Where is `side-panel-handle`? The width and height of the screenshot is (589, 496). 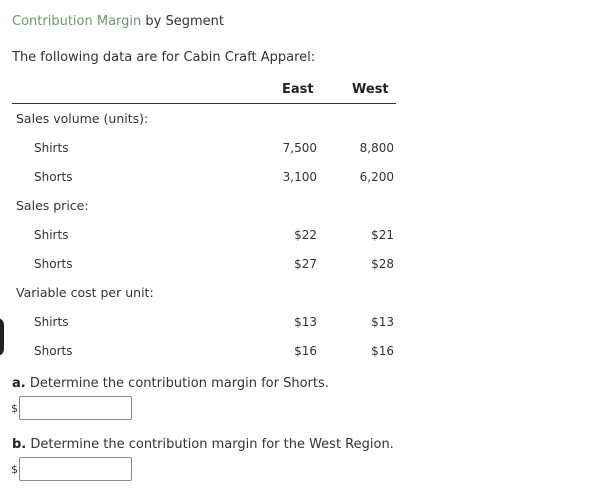 side-panel-handle is located at coordinates (2, 337).